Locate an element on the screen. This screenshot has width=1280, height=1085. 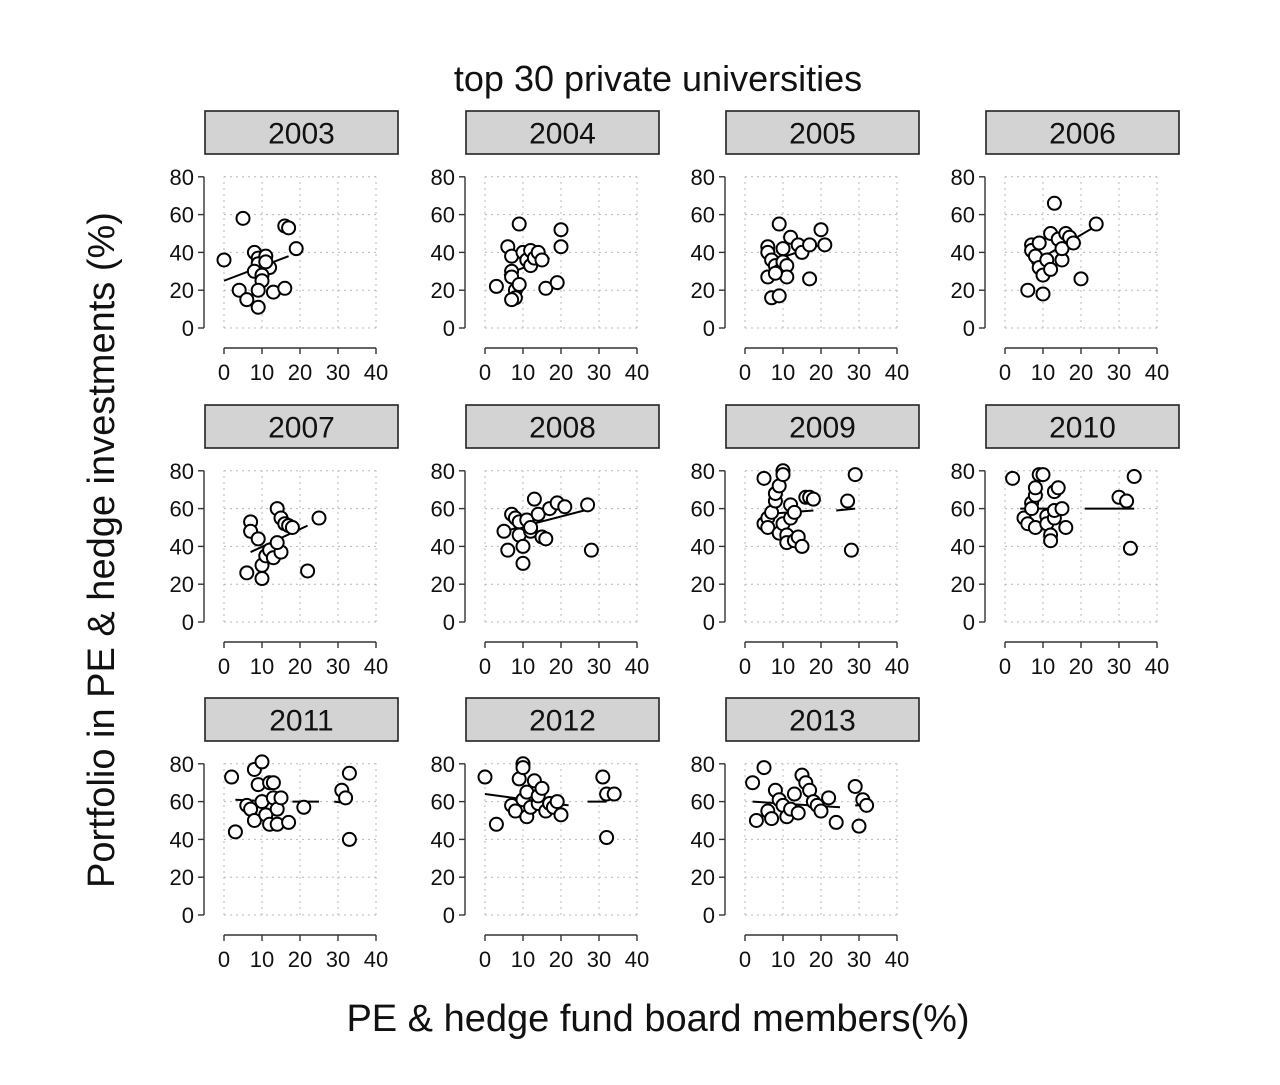
panel-2009: 2009 0 20 40 60 80 0 10 20 30 40 is located at coordinates (805, 541).